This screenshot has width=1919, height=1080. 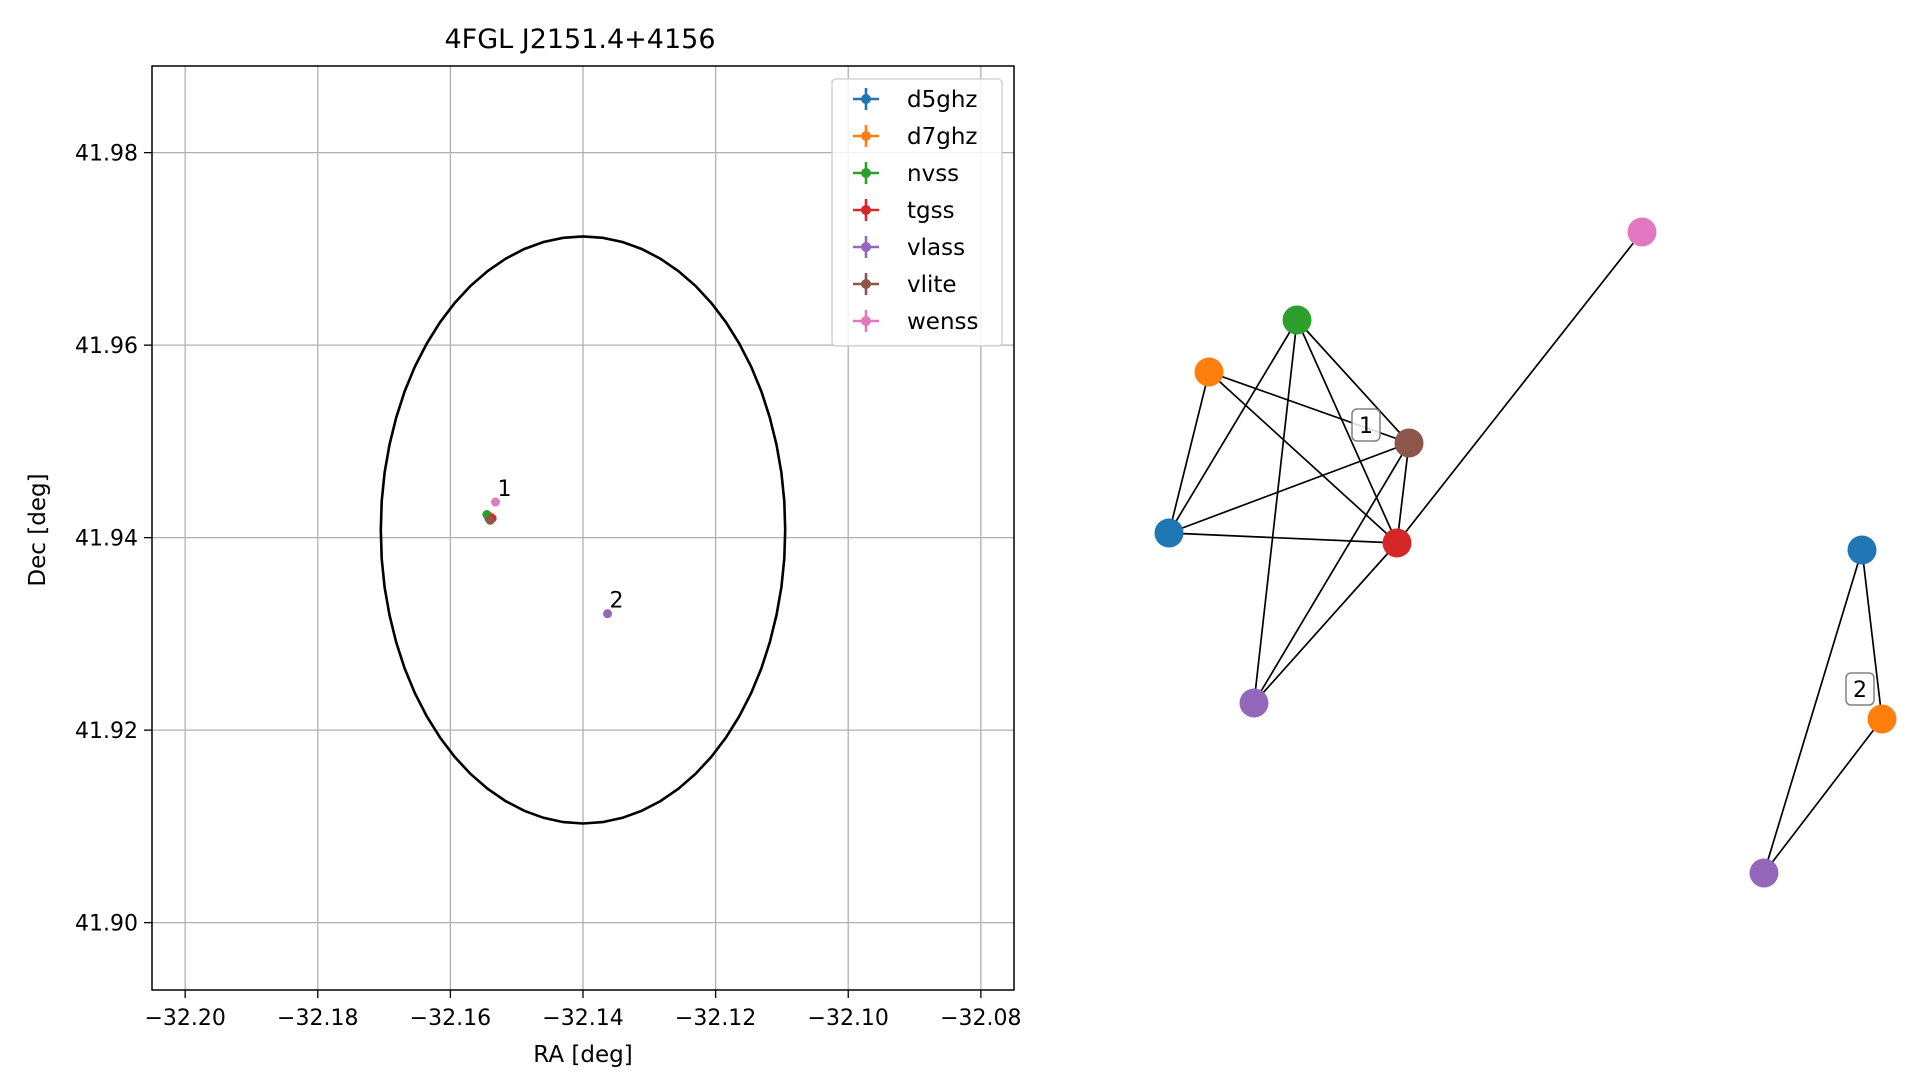 I want to click on node-tgss, so click(x=1397, y=543).